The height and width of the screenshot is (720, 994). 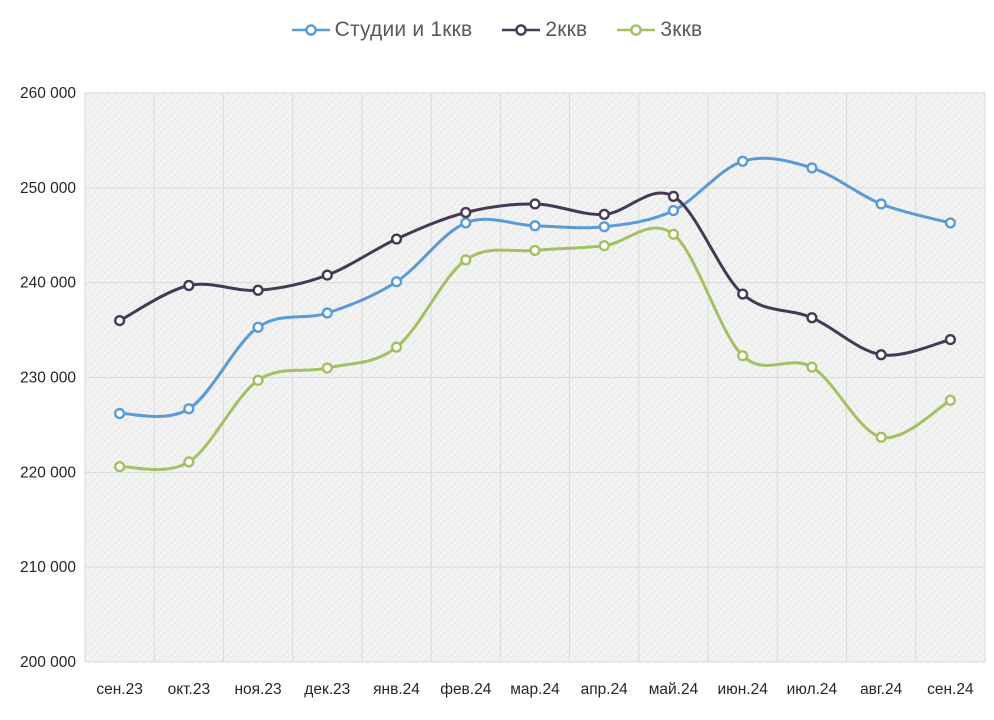 I want to click on chart-legend: Студии и 1ккв 2ккв 3ккв, so click(x=497, y=30).